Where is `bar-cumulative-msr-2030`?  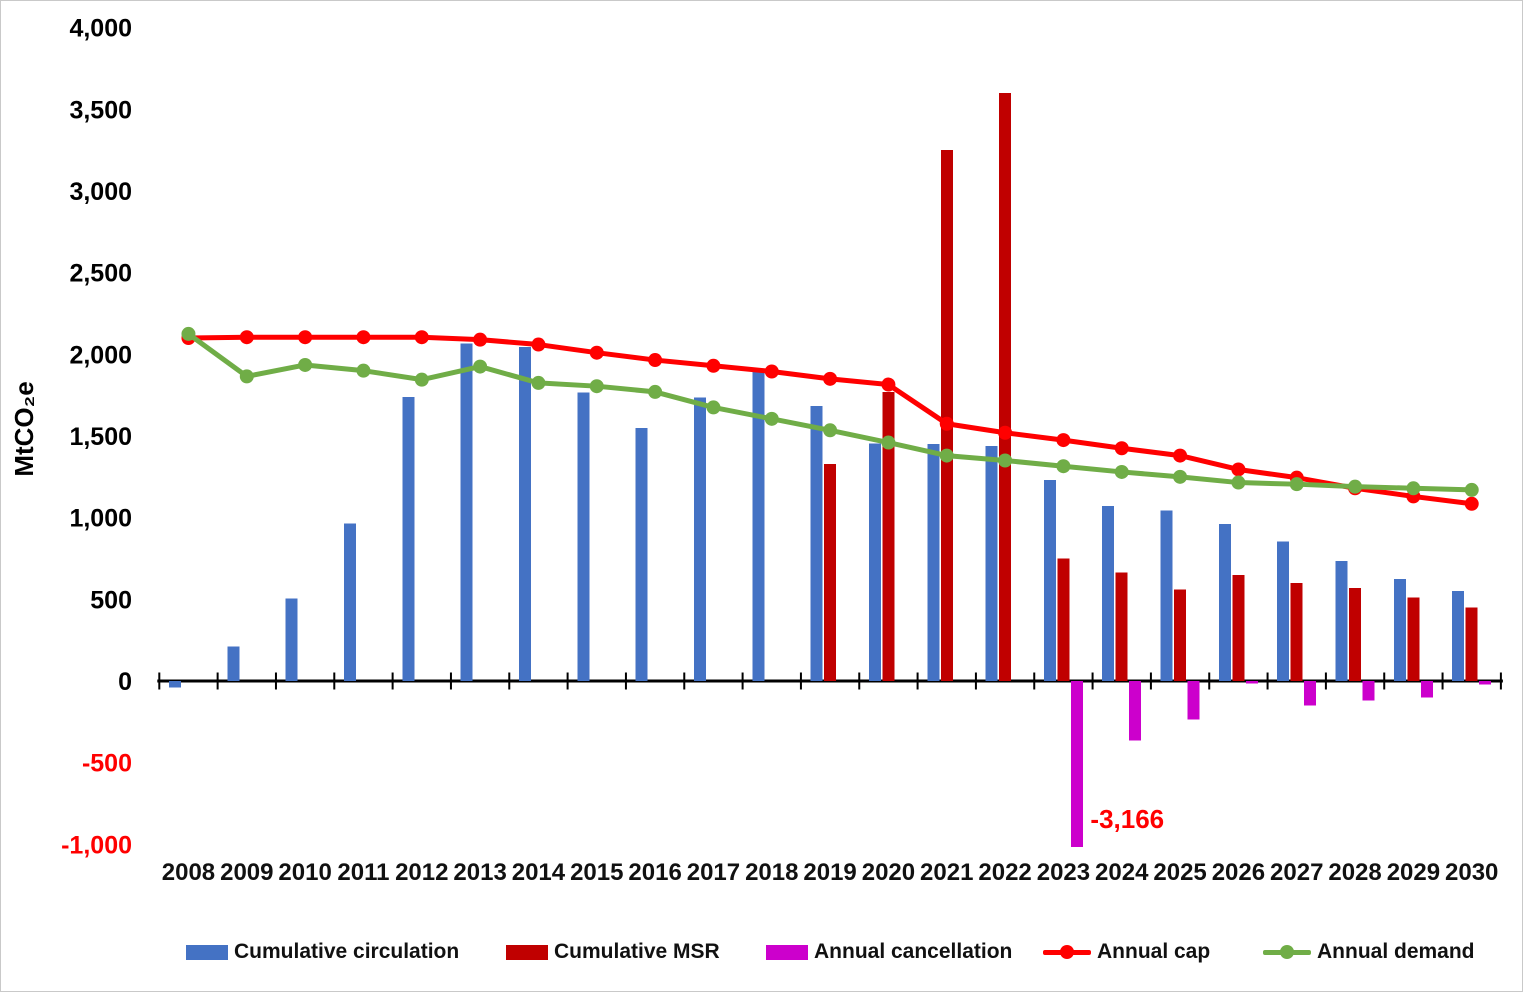 bar-cumulative-msr-2030 is located at coordinates (1471, 644).